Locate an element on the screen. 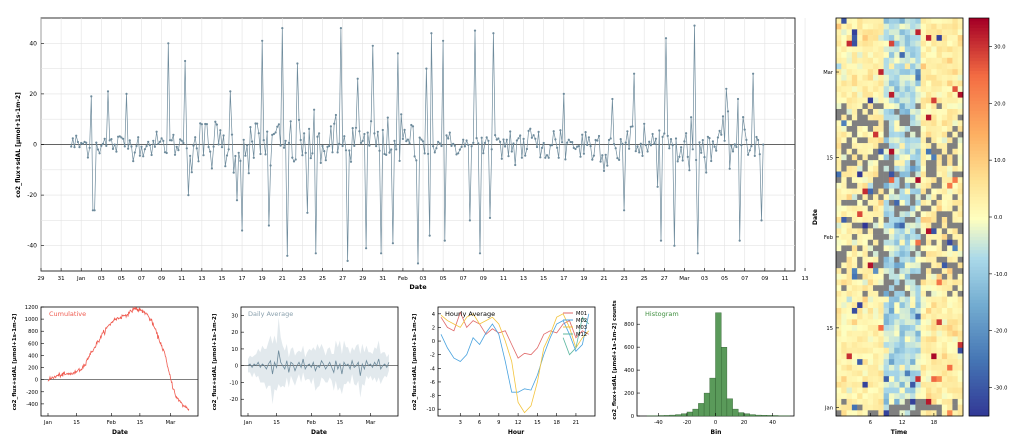  heatmap-xtick-label: 18 is located at coordinates (934, 423).